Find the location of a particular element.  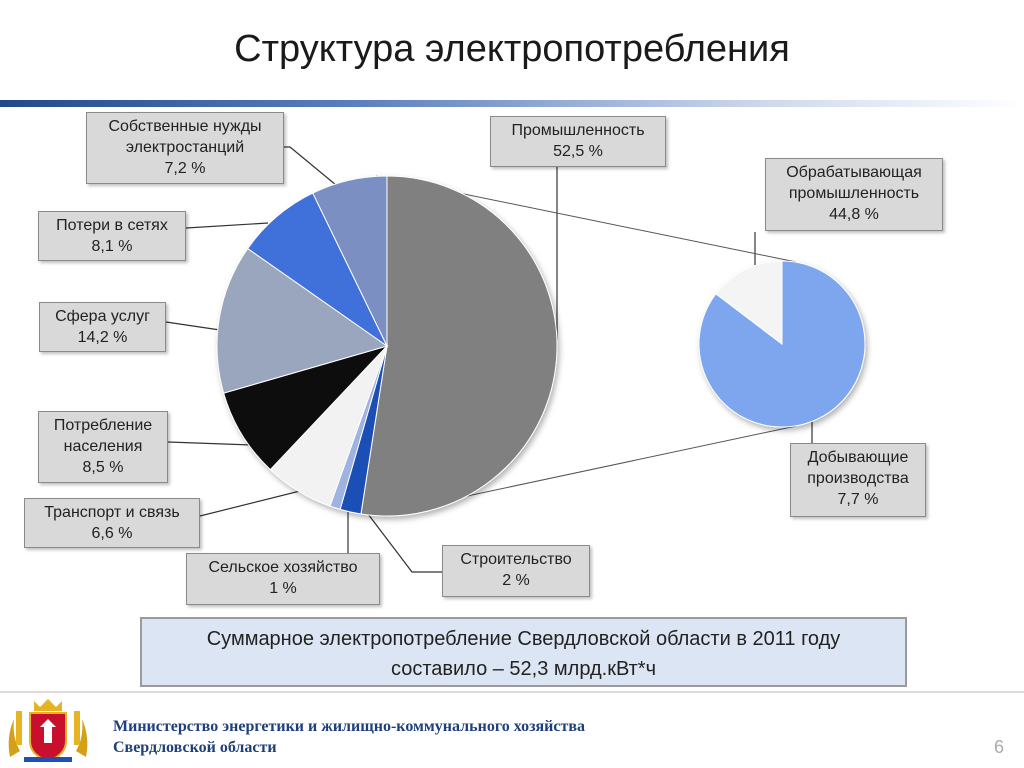

callout-mining-label-1: Добывающие is located at coordinates (858, 457).